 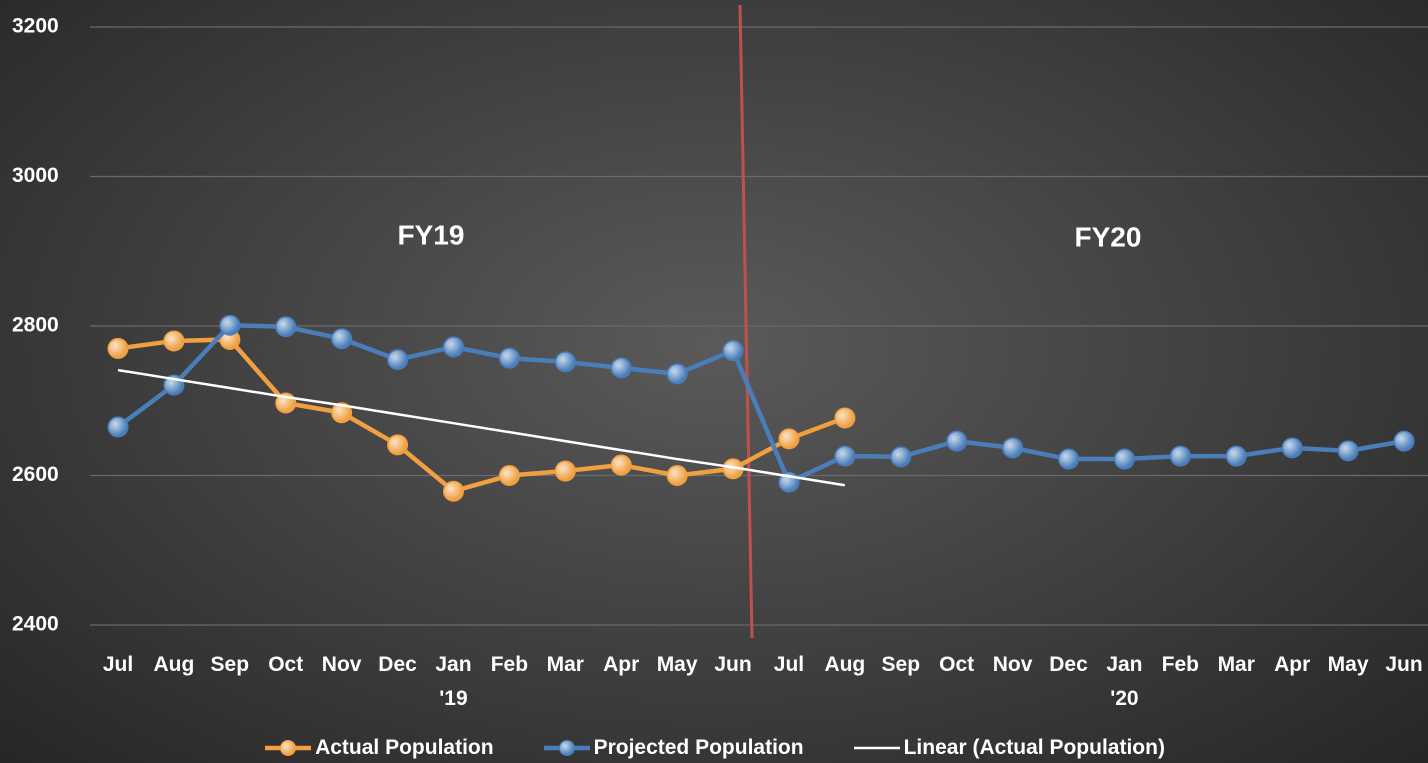 I want to click on legend-label: Actual Population, so click(x=404, y=747).